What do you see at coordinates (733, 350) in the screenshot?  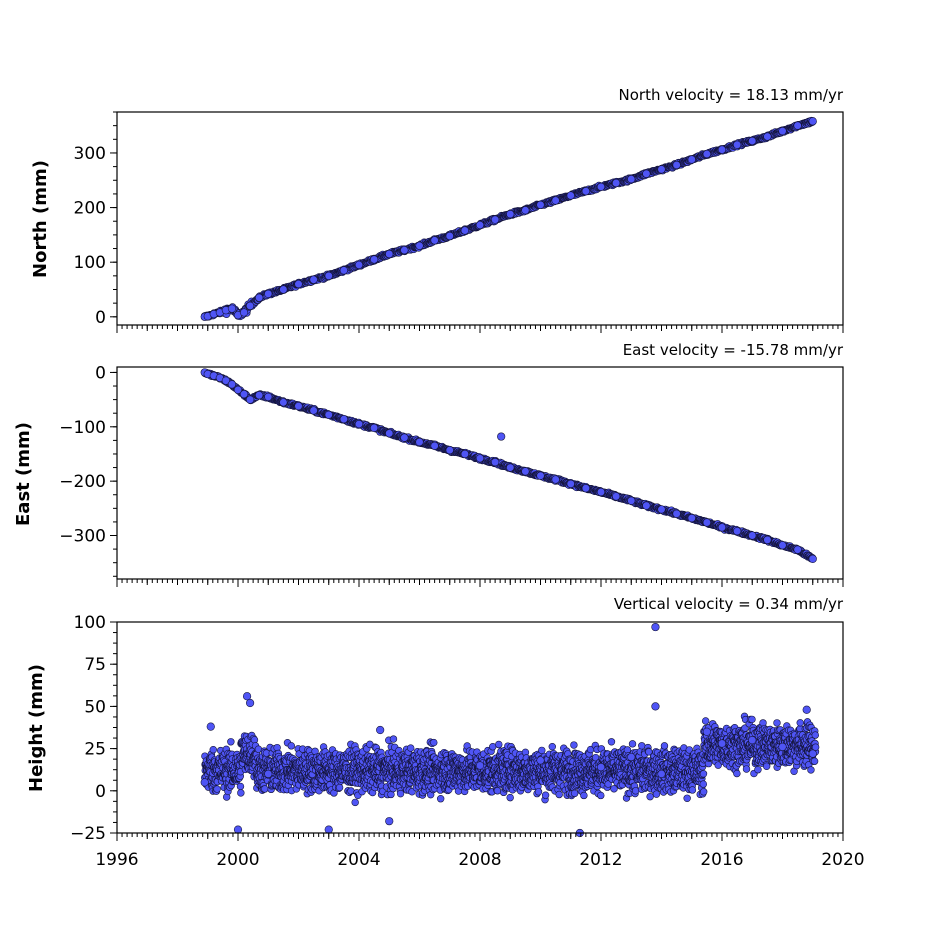 I see `east-velocity-title: East velocity = -15.78 mm/yr` at bounding box center [733, 350].